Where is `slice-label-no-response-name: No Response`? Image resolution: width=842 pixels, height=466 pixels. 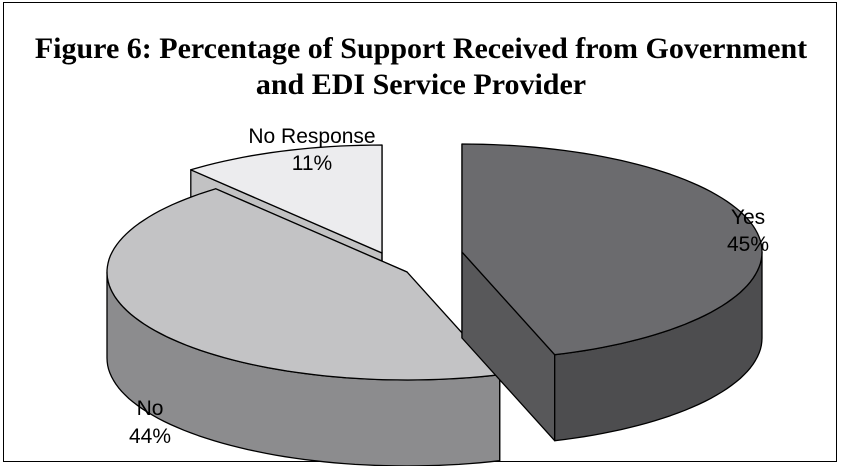
slice-label-no-response-name: No Response is located at coordinates (311, 136).